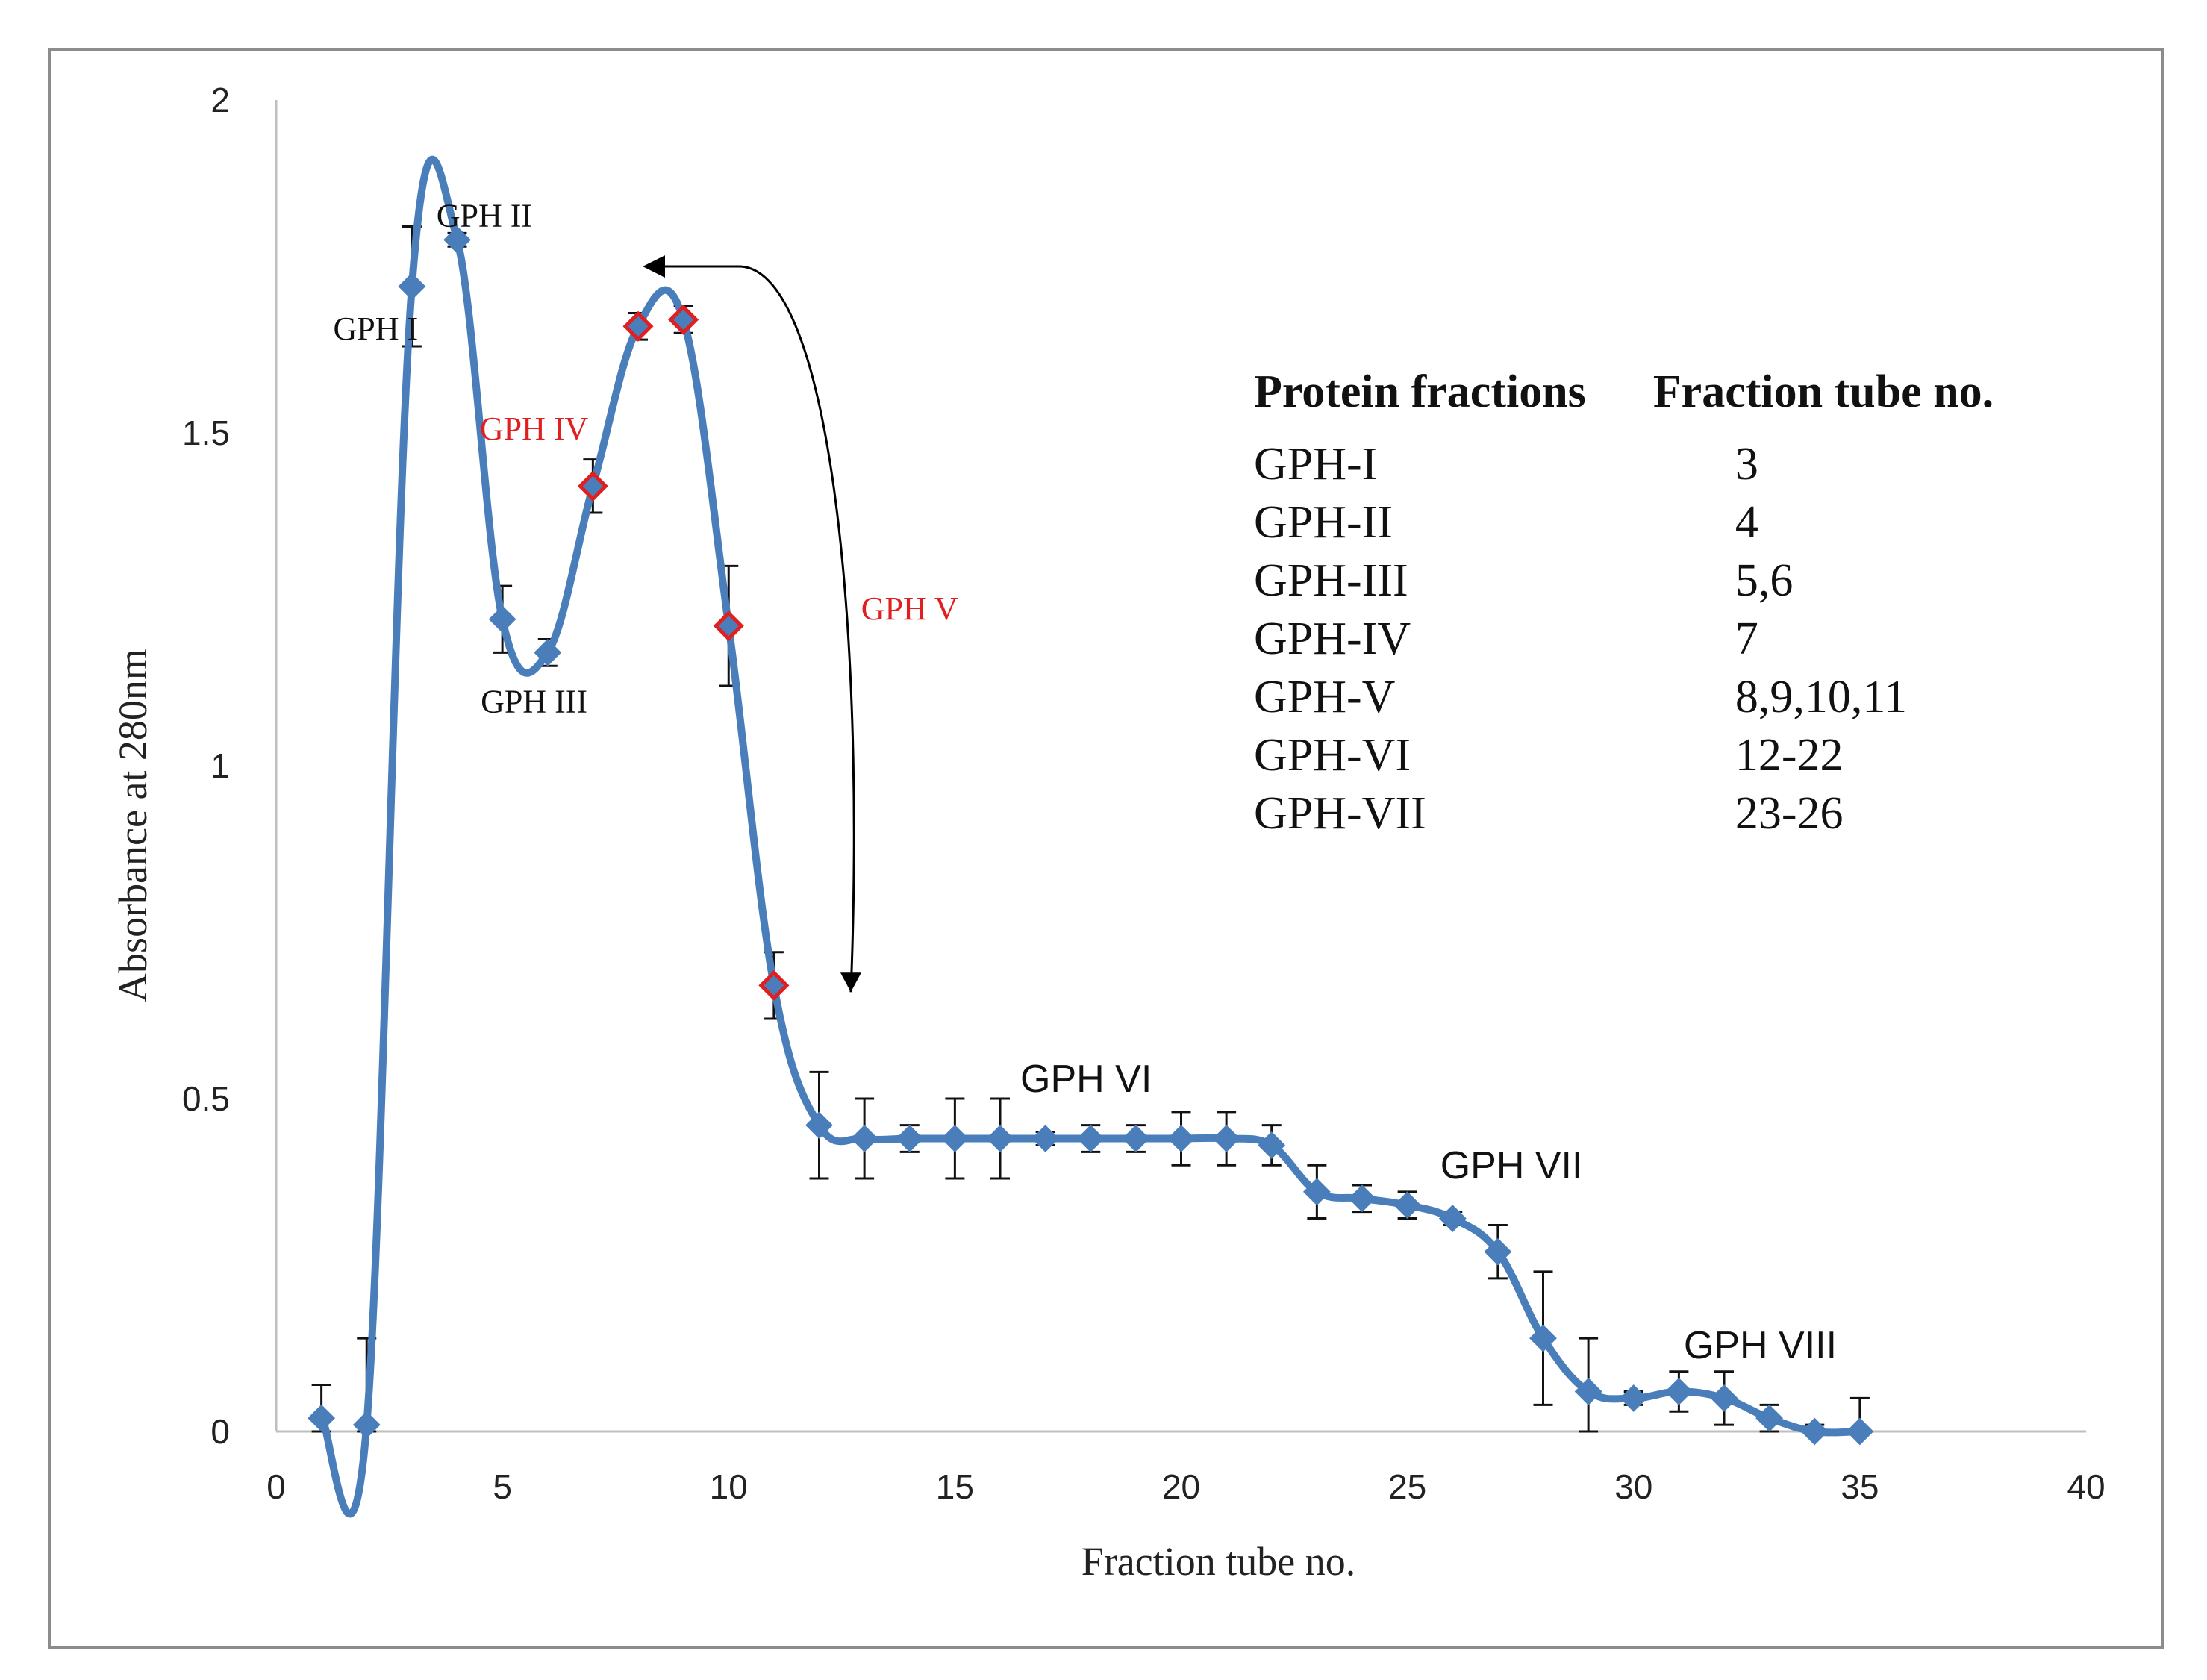 The height and width of the screenshot is (1680, 2207). Describe the element at coordinates (1316, 464) in the screenshot. I see `fraction-name: GPH-I` at that location.